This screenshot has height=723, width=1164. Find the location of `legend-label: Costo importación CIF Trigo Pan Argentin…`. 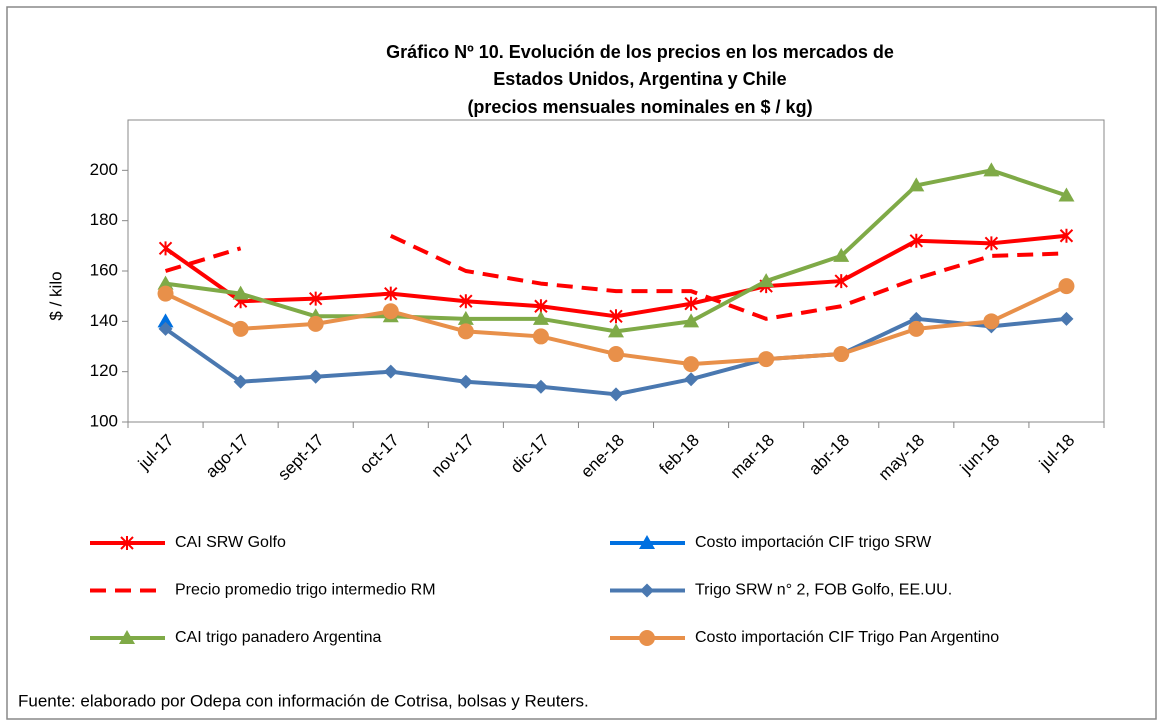

legend-label: Costo importación CIF Trigo Pan Argentin… is located at coordinates (847, 637).